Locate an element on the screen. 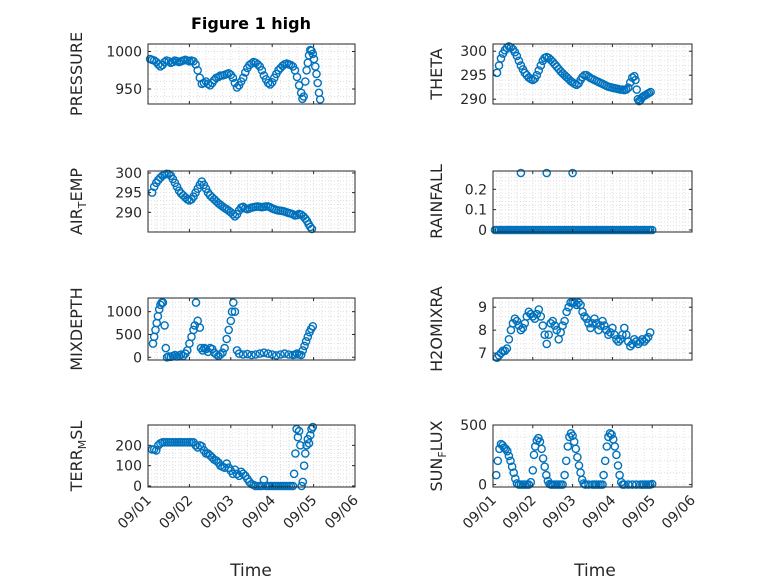 The height and width of the screenshot is (583, 778). subplot-mixdepth: 0 500 1000 MIXDEPTH is located at coordinates (211, 329).